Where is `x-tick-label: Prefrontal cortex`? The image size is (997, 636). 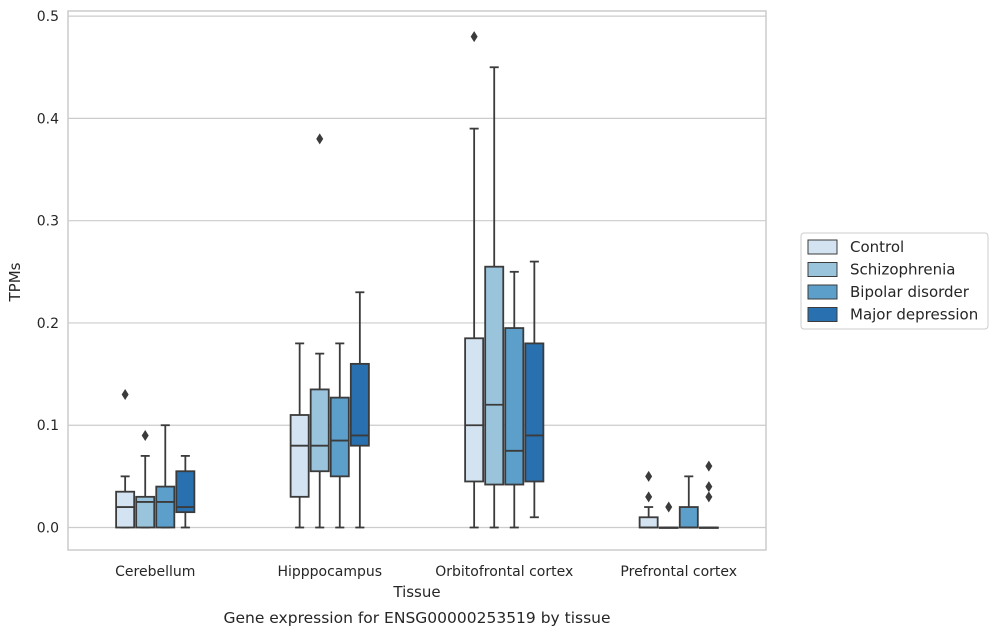 x-tick-label: Prefrontal cortex is located at coordinates (678, 572).